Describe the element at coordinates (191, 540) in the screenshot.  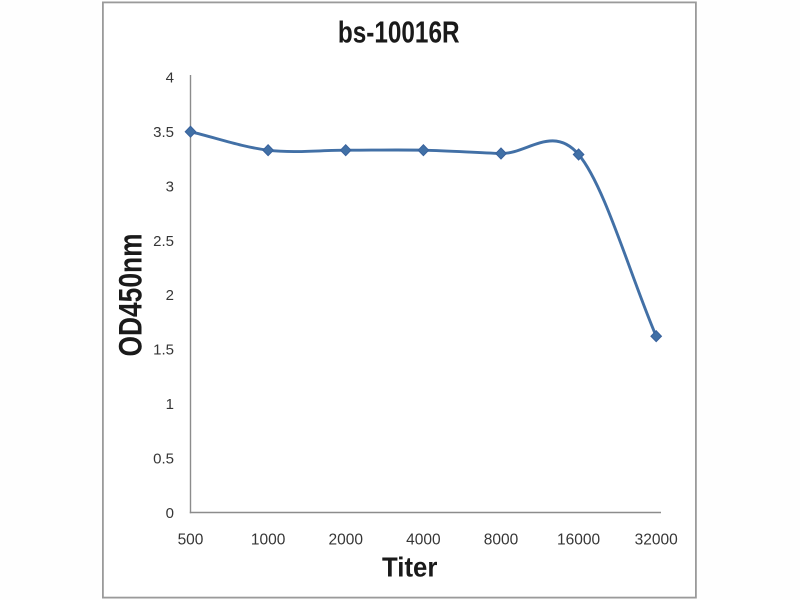
I see `svg-text: 500` at that location.